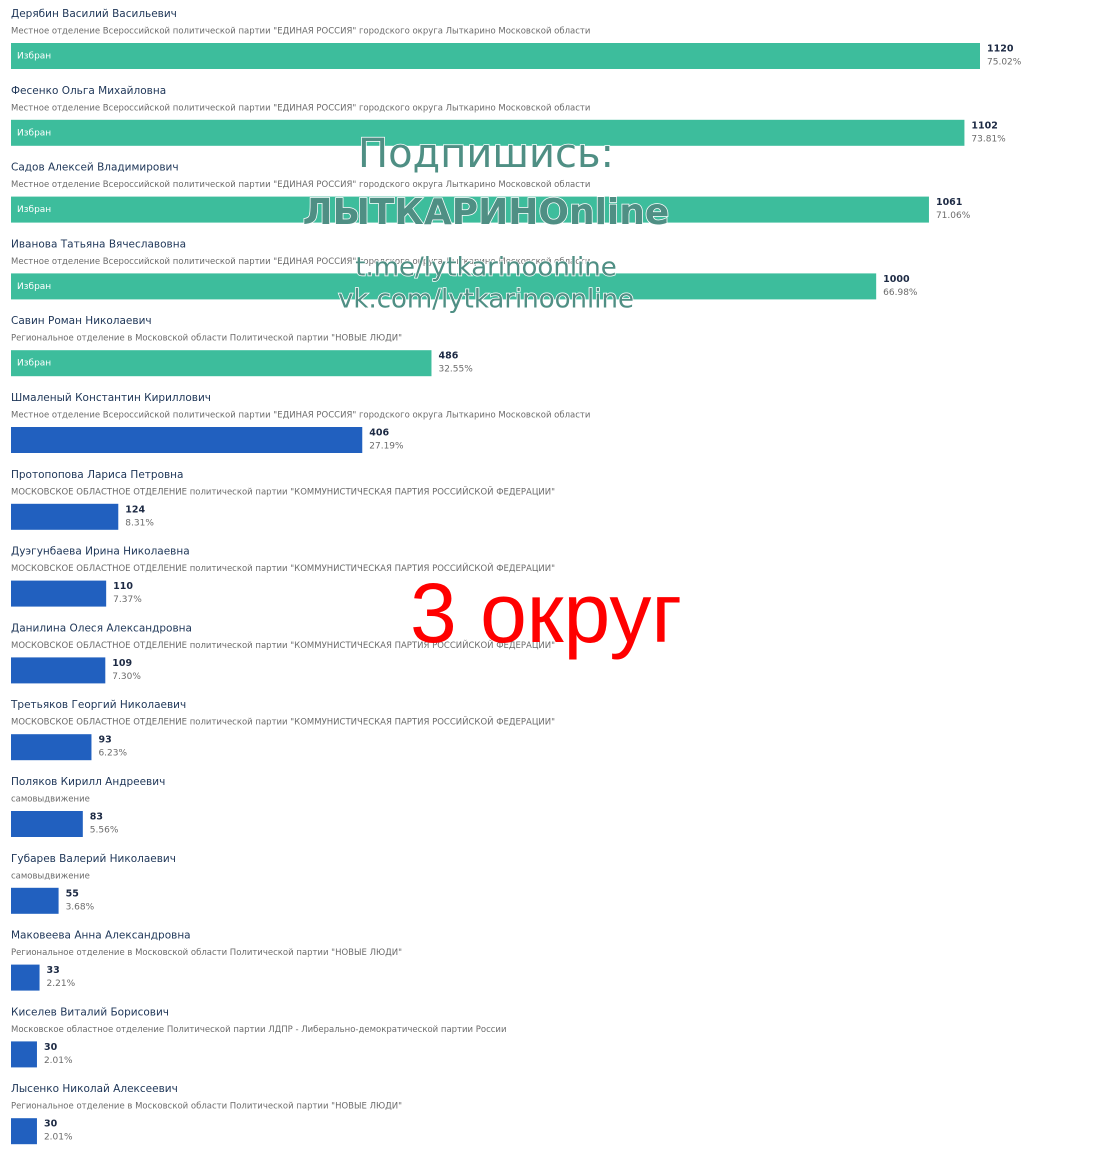  Describe the element at coordinates (104, 740) in the screenshot. I see `value-label: 93` at that location.